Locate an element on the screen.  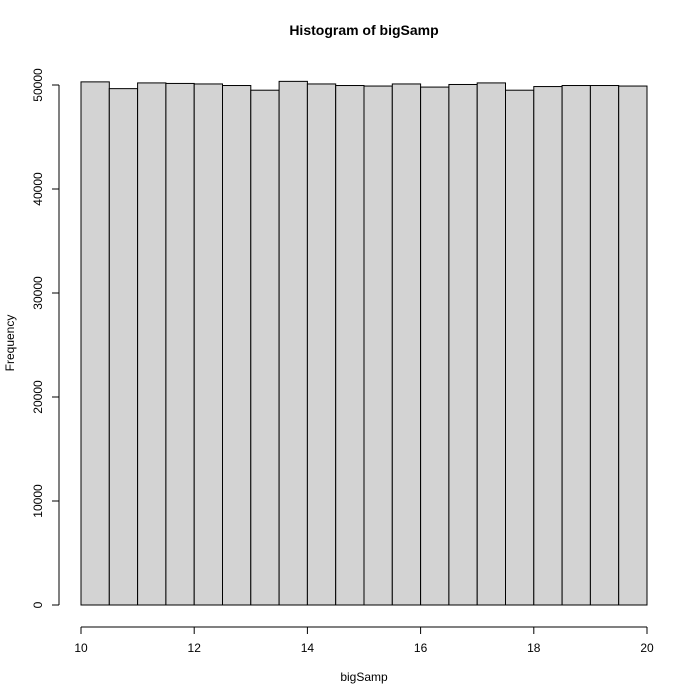
x-tick-label: 14 is located at coordinates (308, 648).